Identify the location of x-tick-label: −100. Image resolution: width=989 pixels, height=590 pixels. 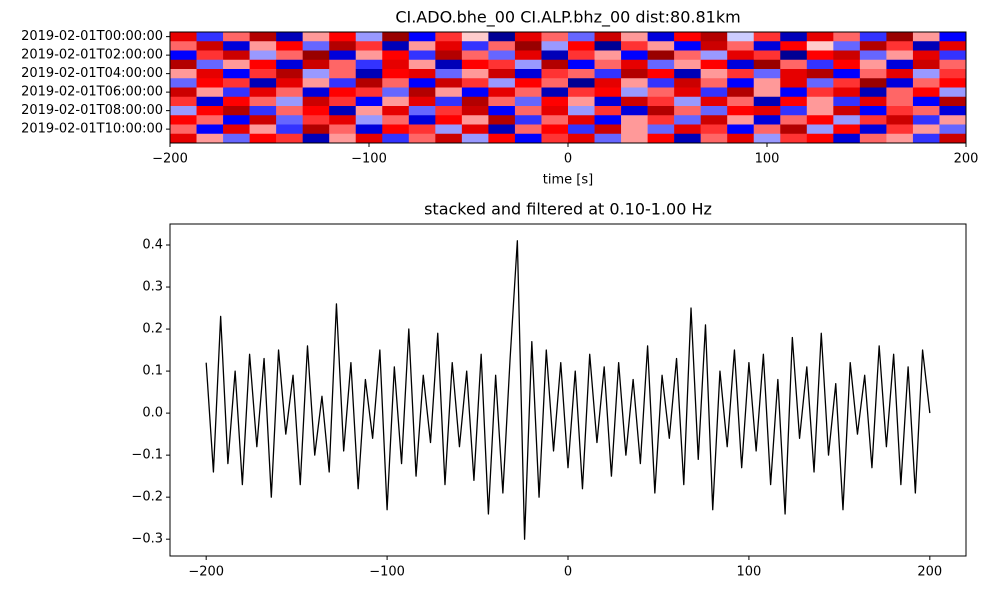
(369, 159).